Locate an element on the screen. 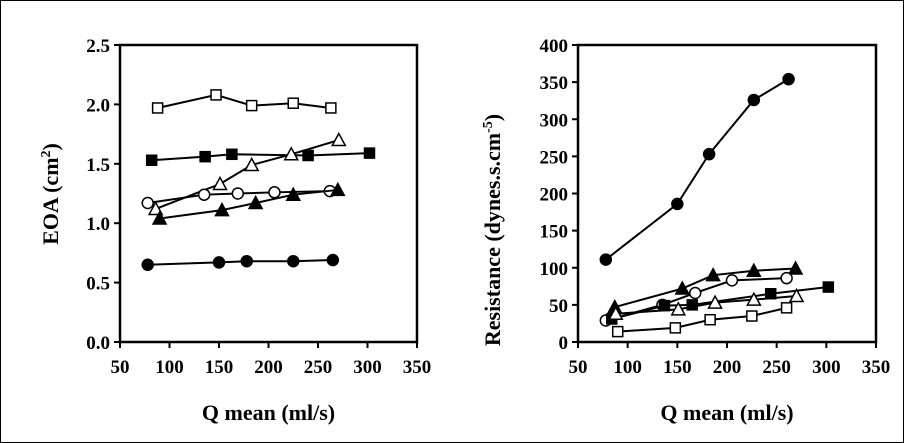  y-tick-label: 150 is located at coordinates (554, 232).